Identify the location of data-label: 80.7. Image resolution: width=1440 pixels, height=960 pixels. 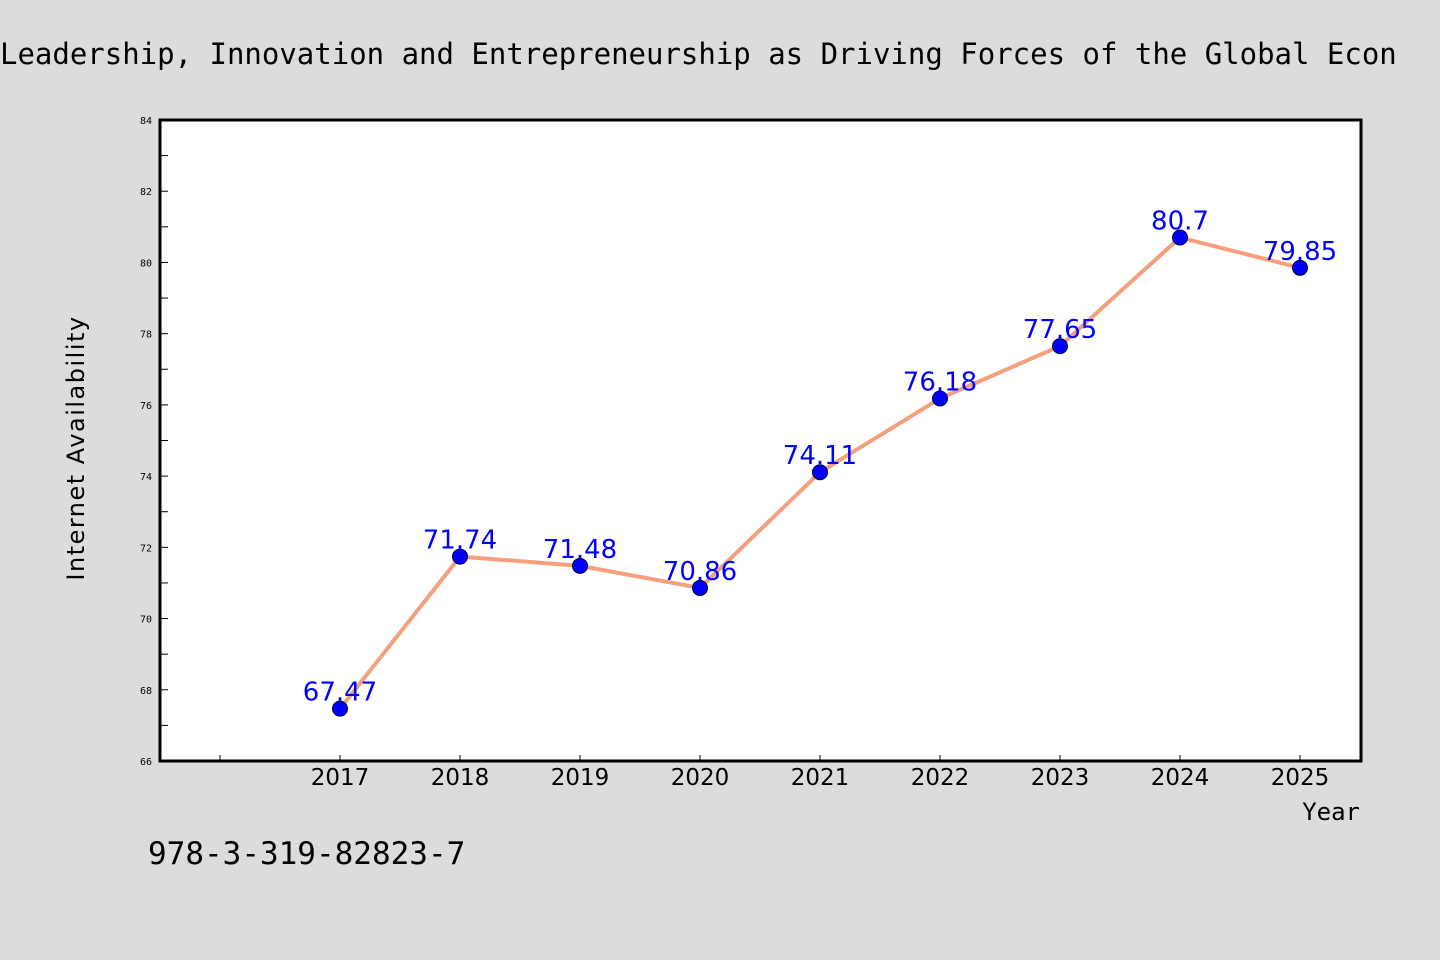
(1180, 222).